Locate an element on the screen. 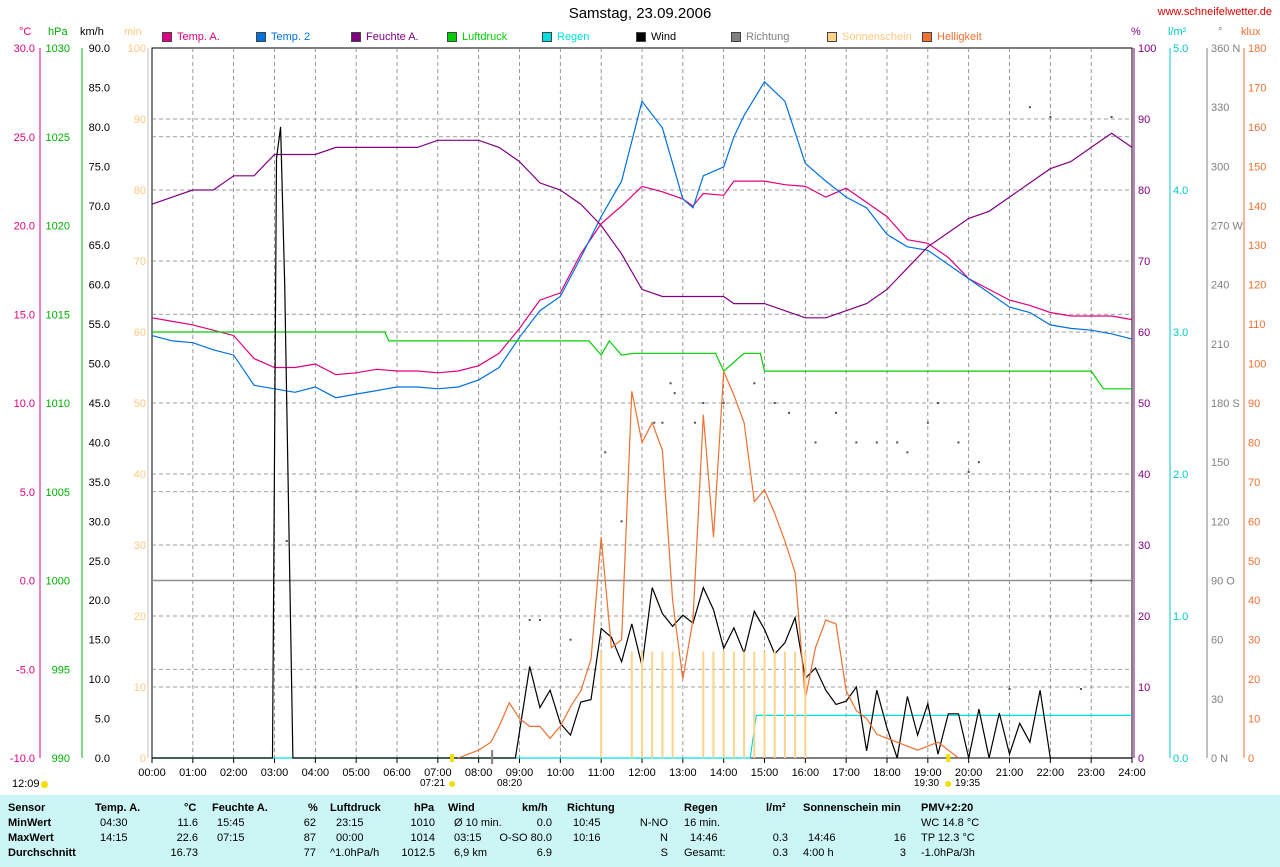  x-tick-label: 18:00 is located at coordinates (887, 773).